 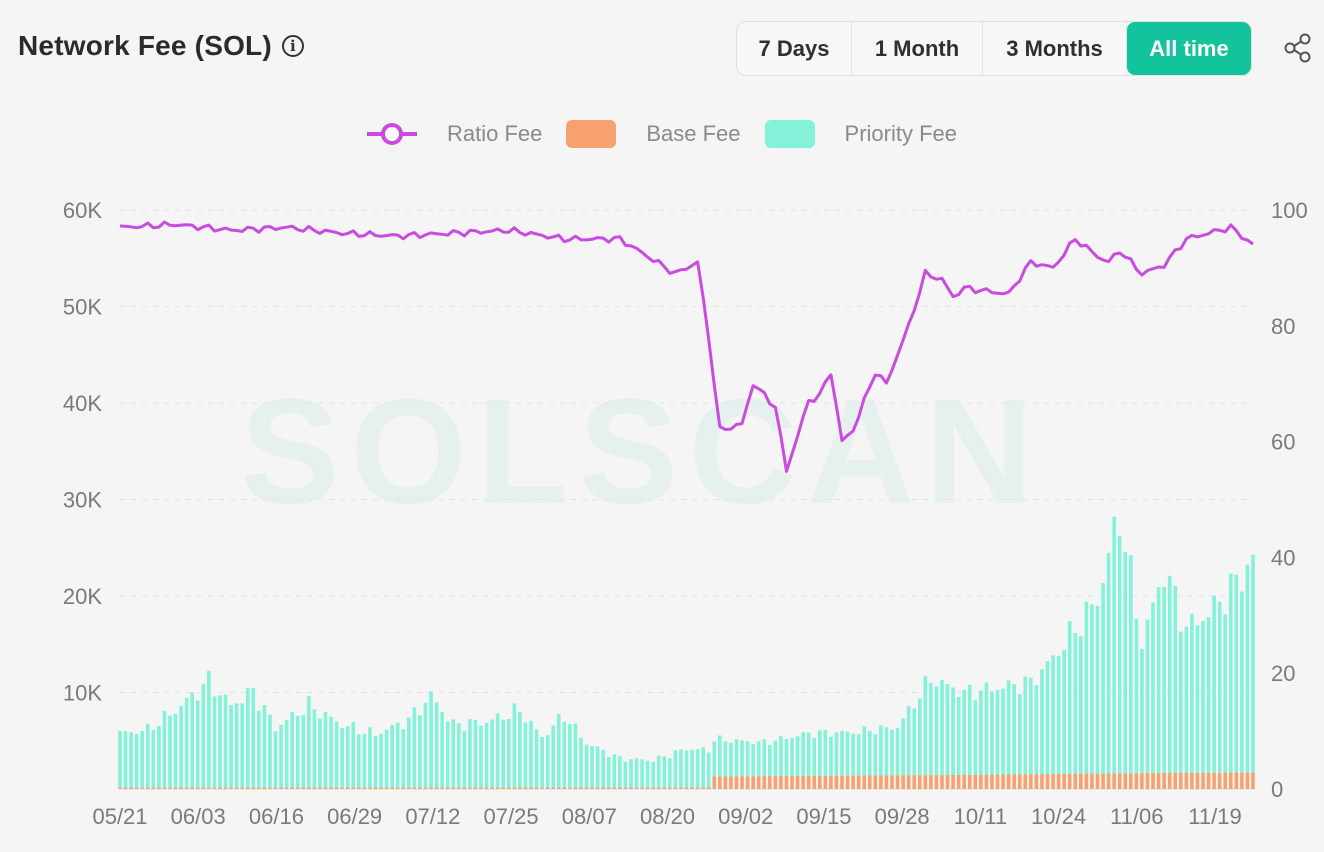 What do you see at coordinates (1298, 48) in the screenshot?
I see `share-icon` at bounding box center [1298, 48].